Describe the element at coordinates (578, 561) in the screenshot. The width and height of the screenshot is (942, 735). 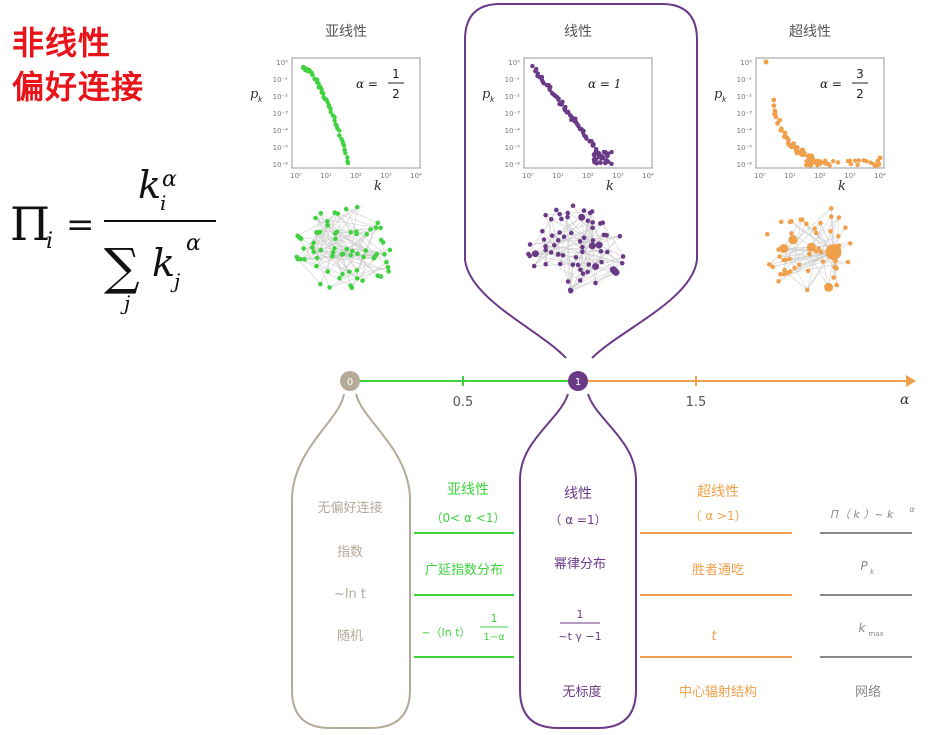
I see `linear-lower-outline` at that location.